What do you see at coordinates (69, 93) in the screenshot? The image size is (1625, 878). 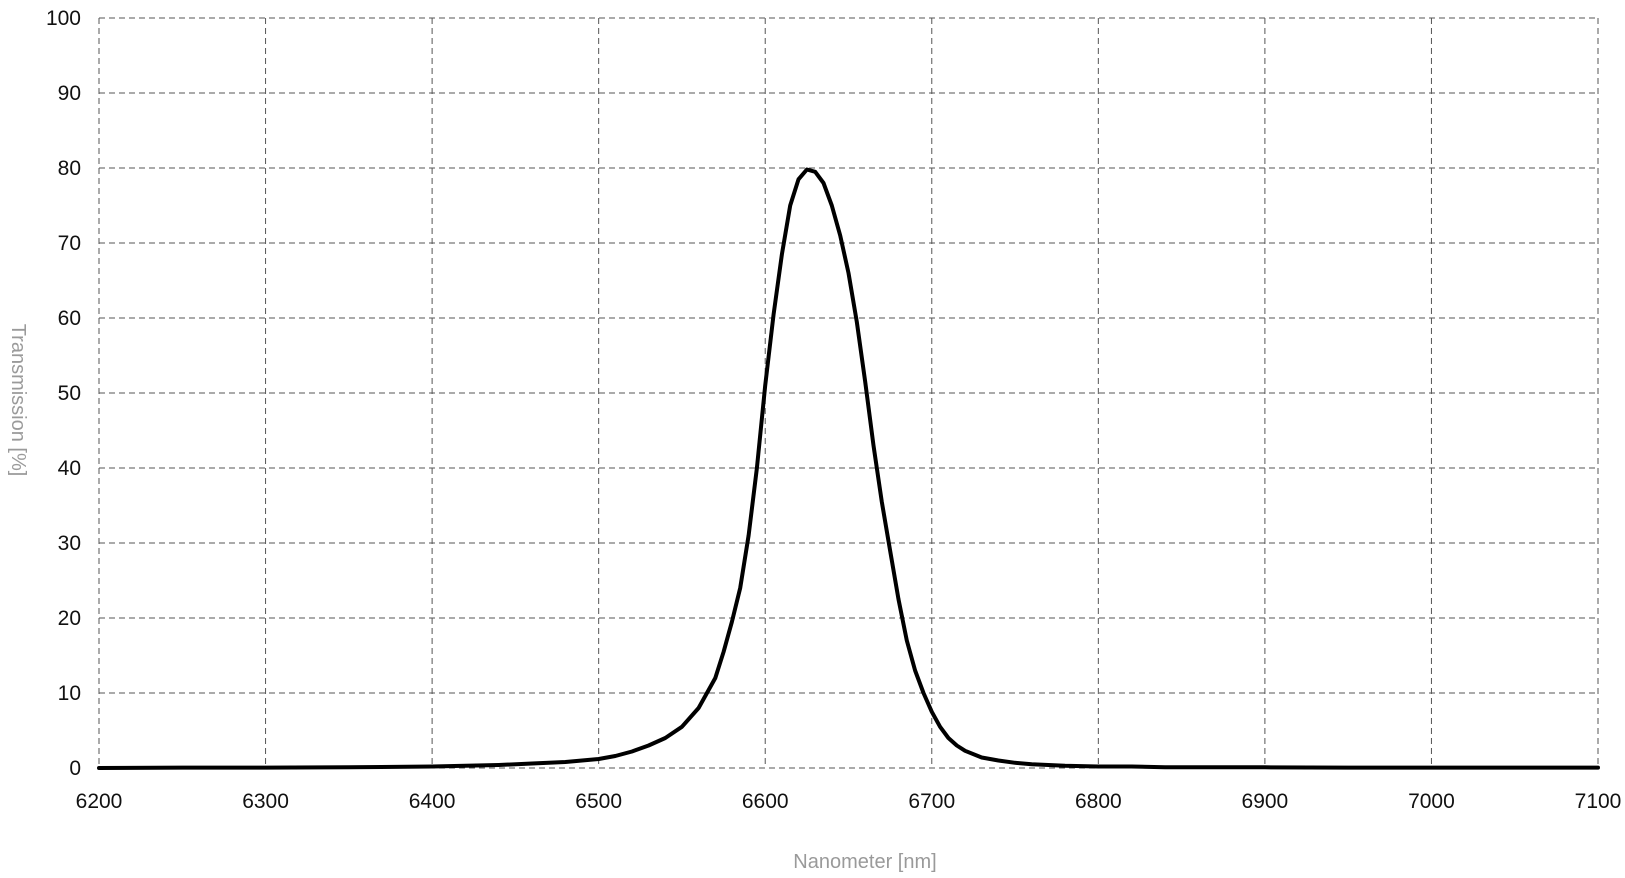 I see `y-tick-label: 90` at bounding box center [69, 93].